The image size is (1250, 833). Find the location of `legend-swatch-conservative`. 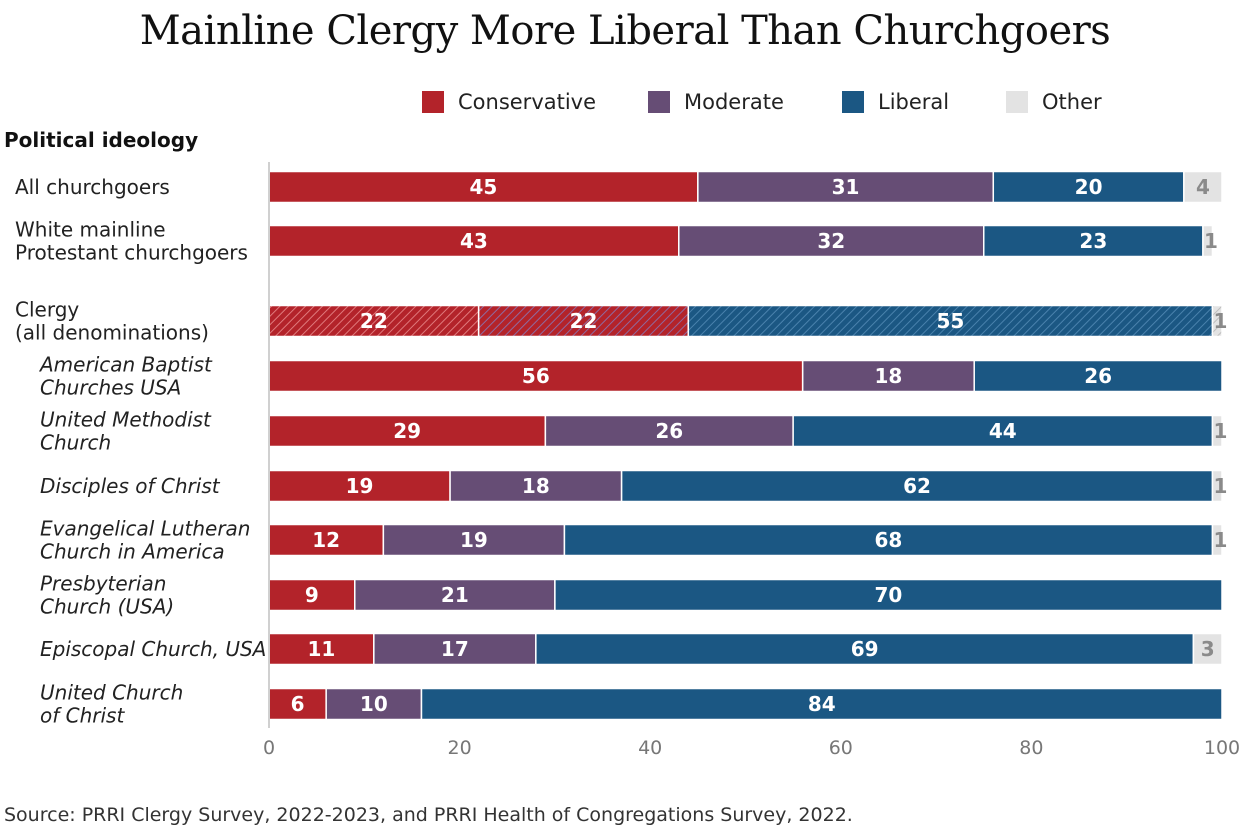

legend-swatch-conservative is located at coordinates (433, 102).